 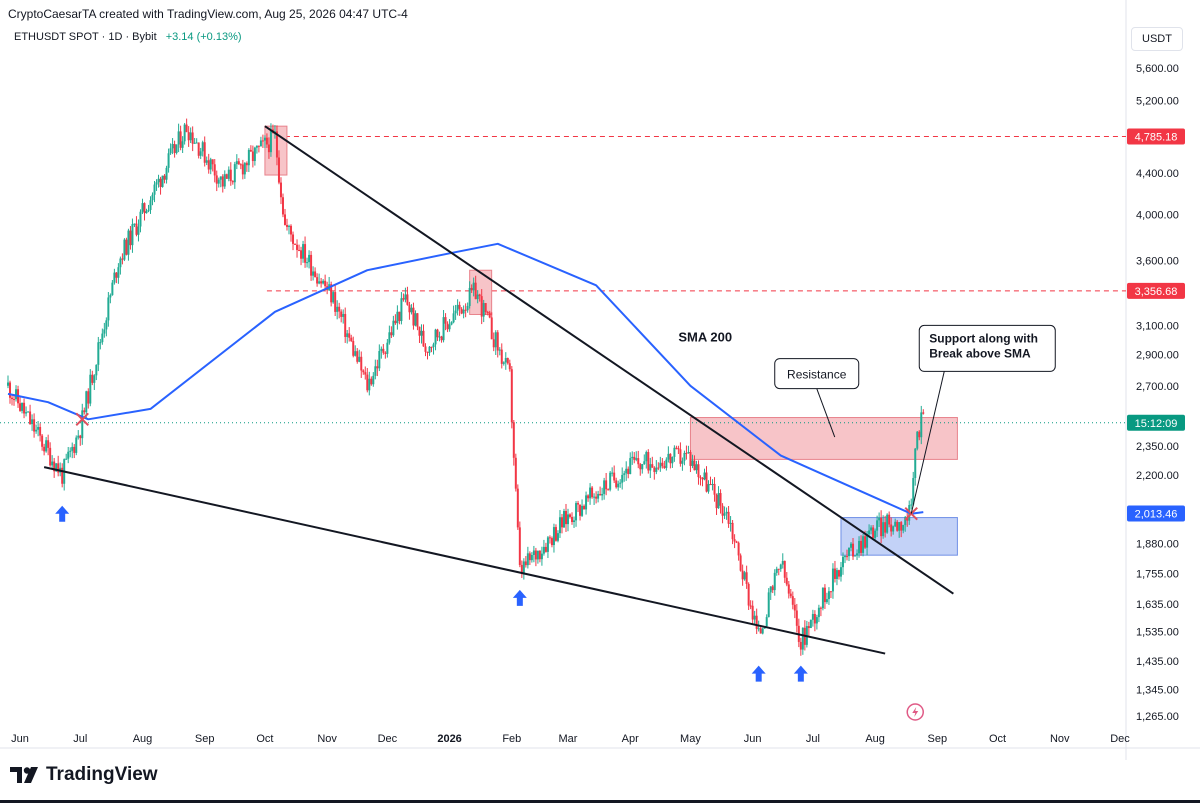 What do you see at coordinates (1156, 515) in the screenshot?
I see `price-label-text: 2,013.46` at bounding box center [1156, 515].